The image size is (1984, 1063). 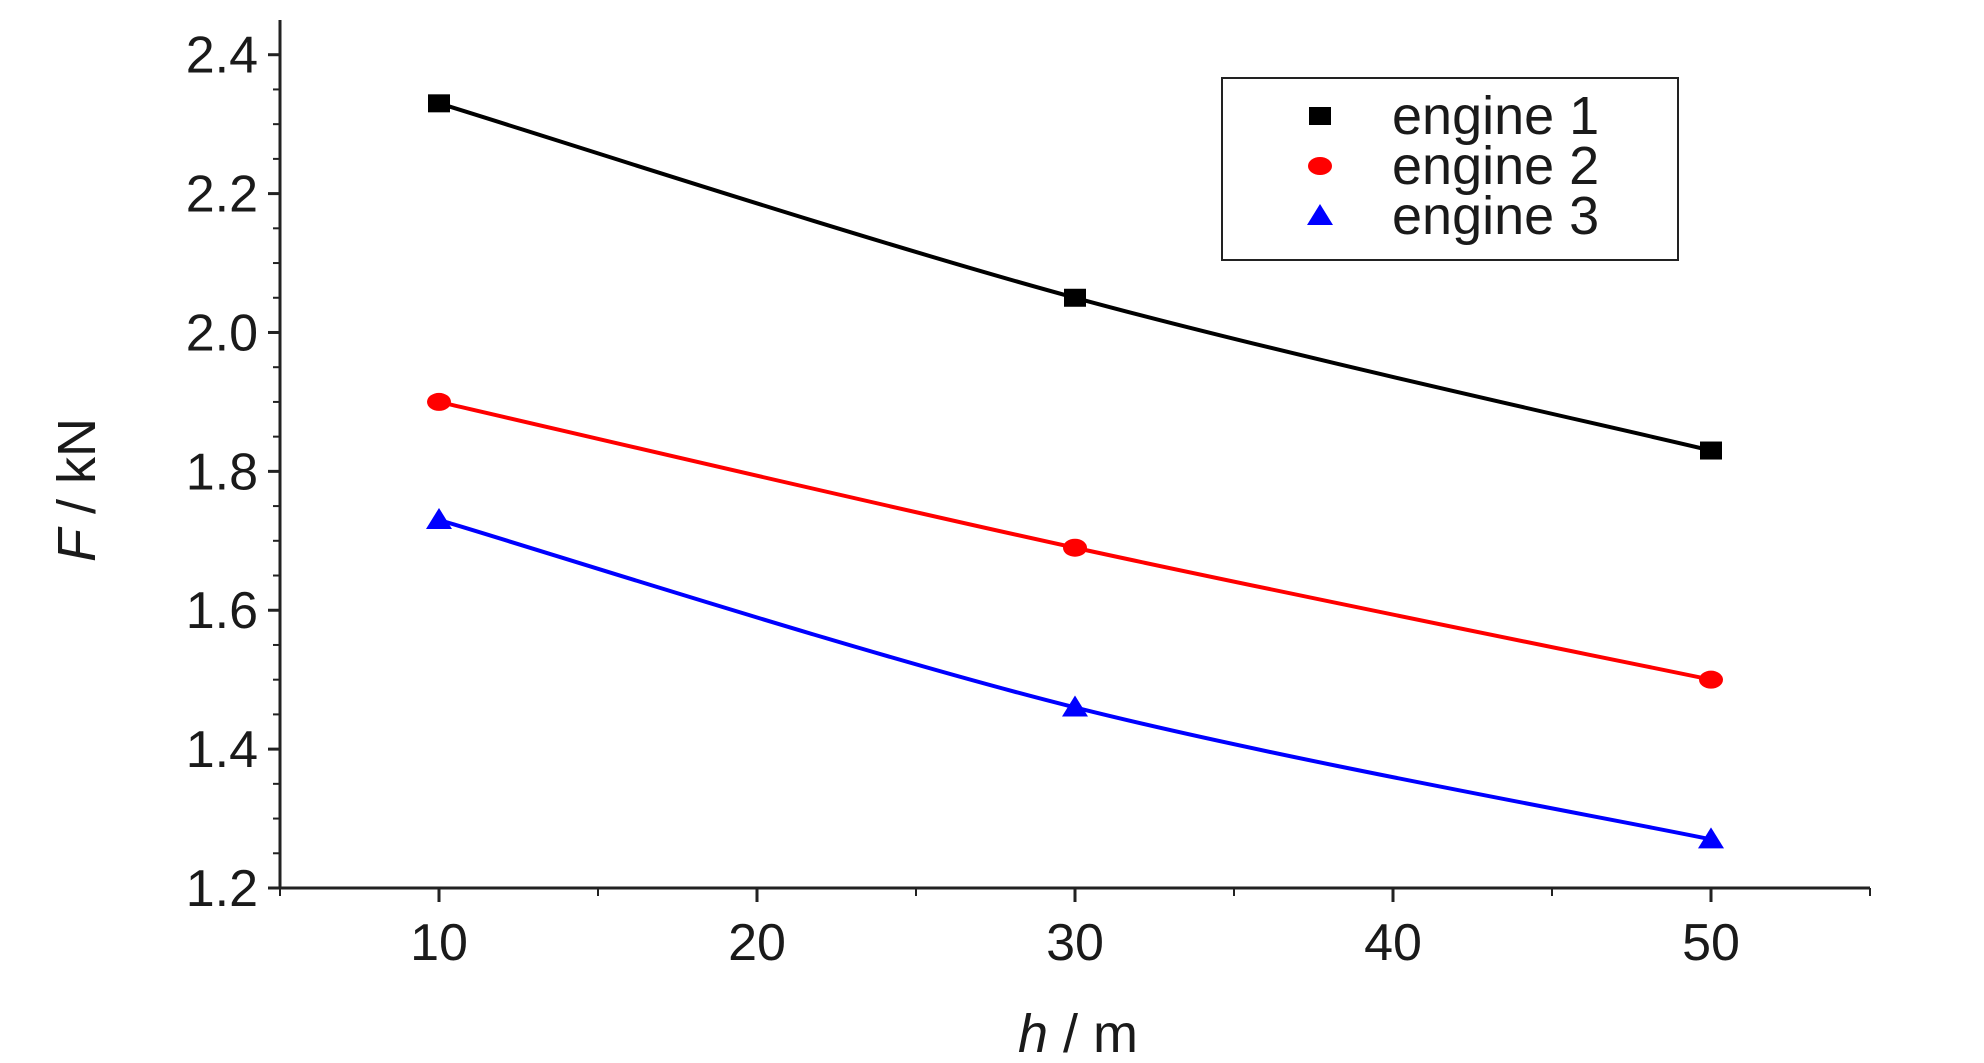 I want to click on legend-label: engine 3, so click(x=1495, y=216).